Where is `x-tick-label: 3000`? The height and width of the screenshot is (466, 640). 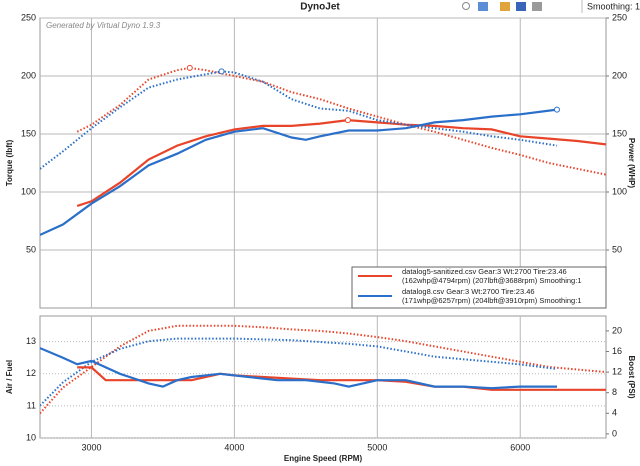
x-tick-label: 3000 is located at coordinates (91, 447).